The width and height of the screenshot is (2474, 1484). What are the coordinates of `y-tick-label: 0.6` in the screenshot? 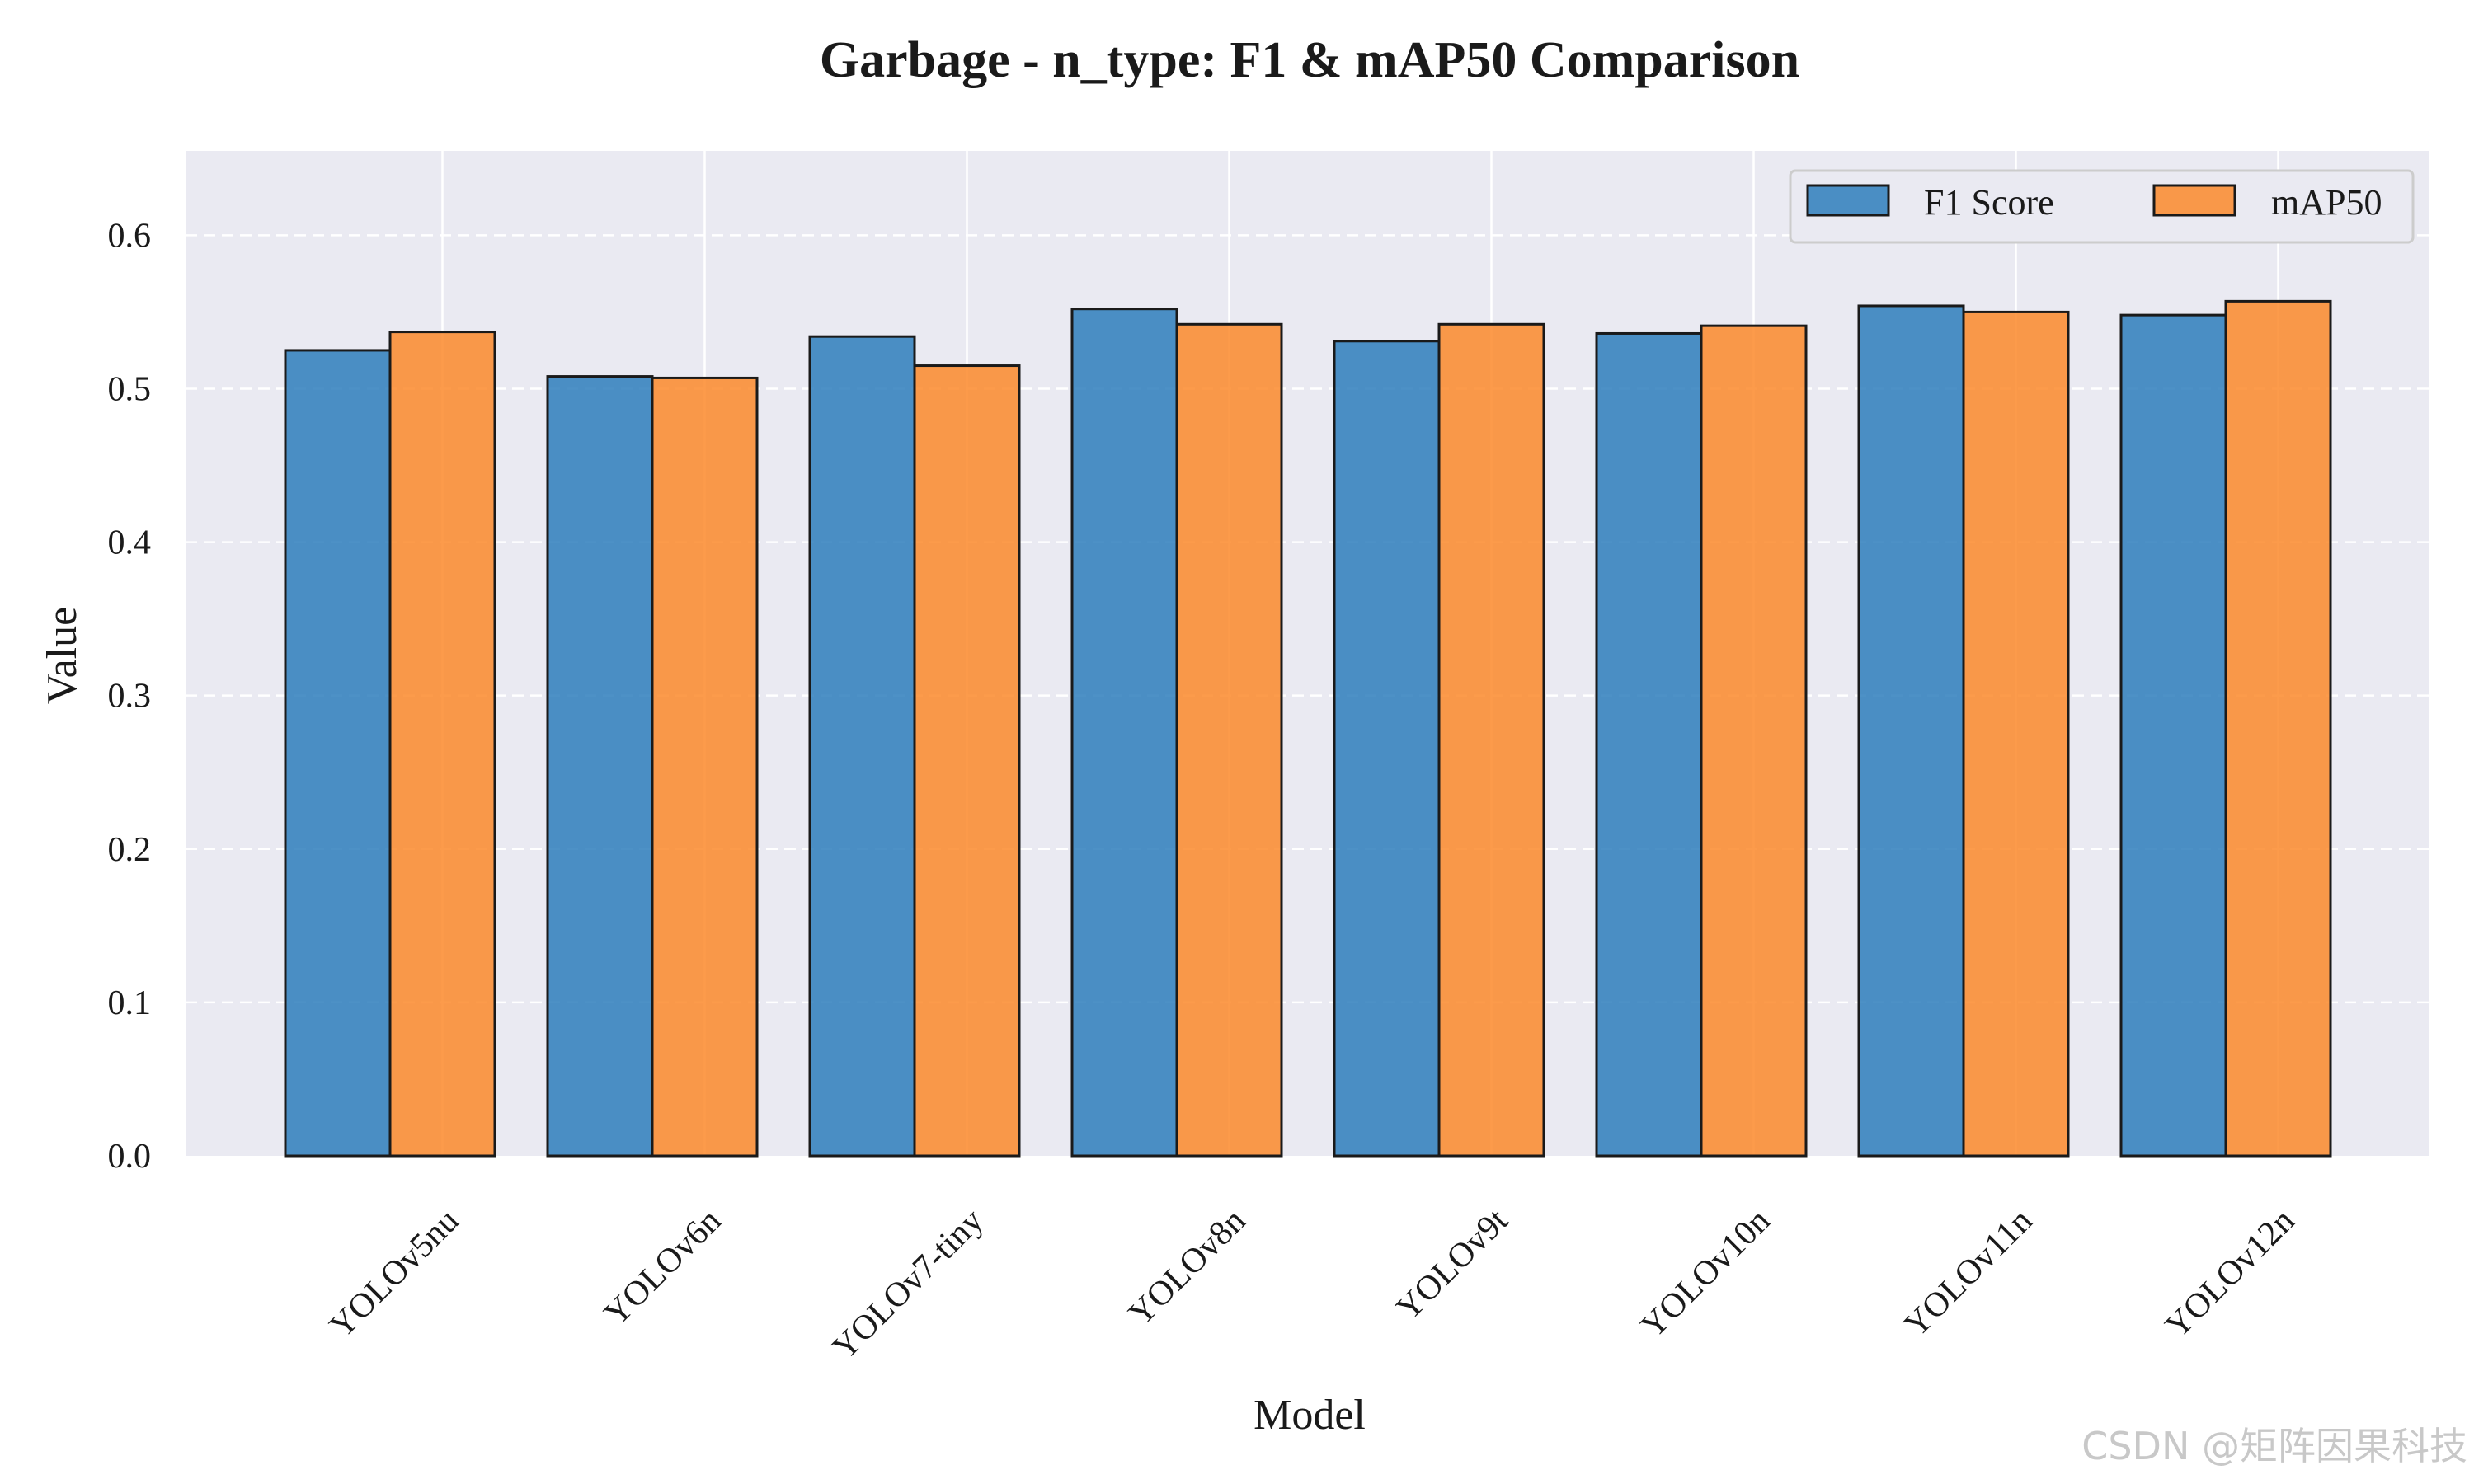 It's located at (130, 236).